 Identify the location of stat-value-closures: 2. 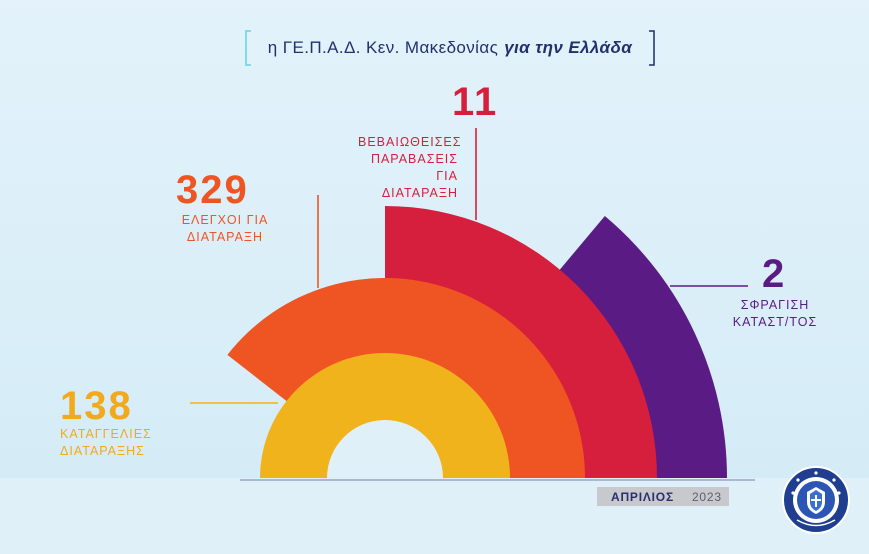
(774, 274).